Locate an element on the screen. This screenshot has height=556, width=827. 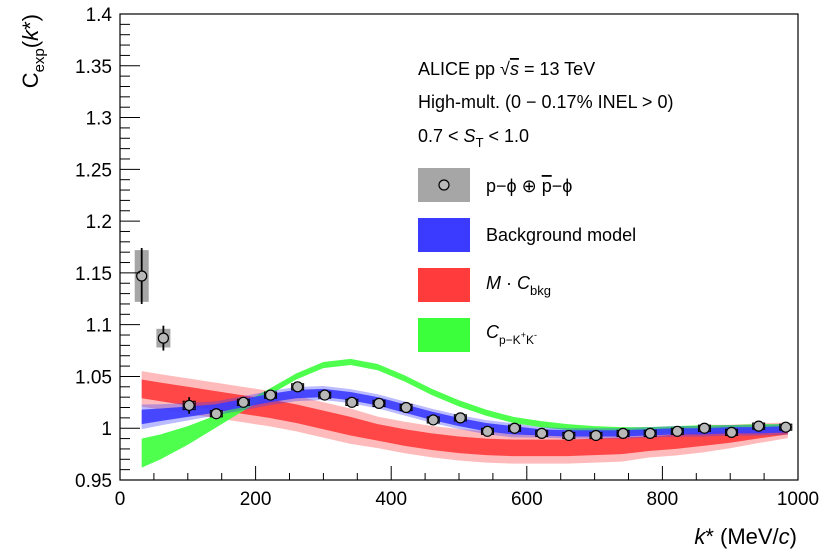
y-tick-label: 1.35 is located at coordinates (93, 67).